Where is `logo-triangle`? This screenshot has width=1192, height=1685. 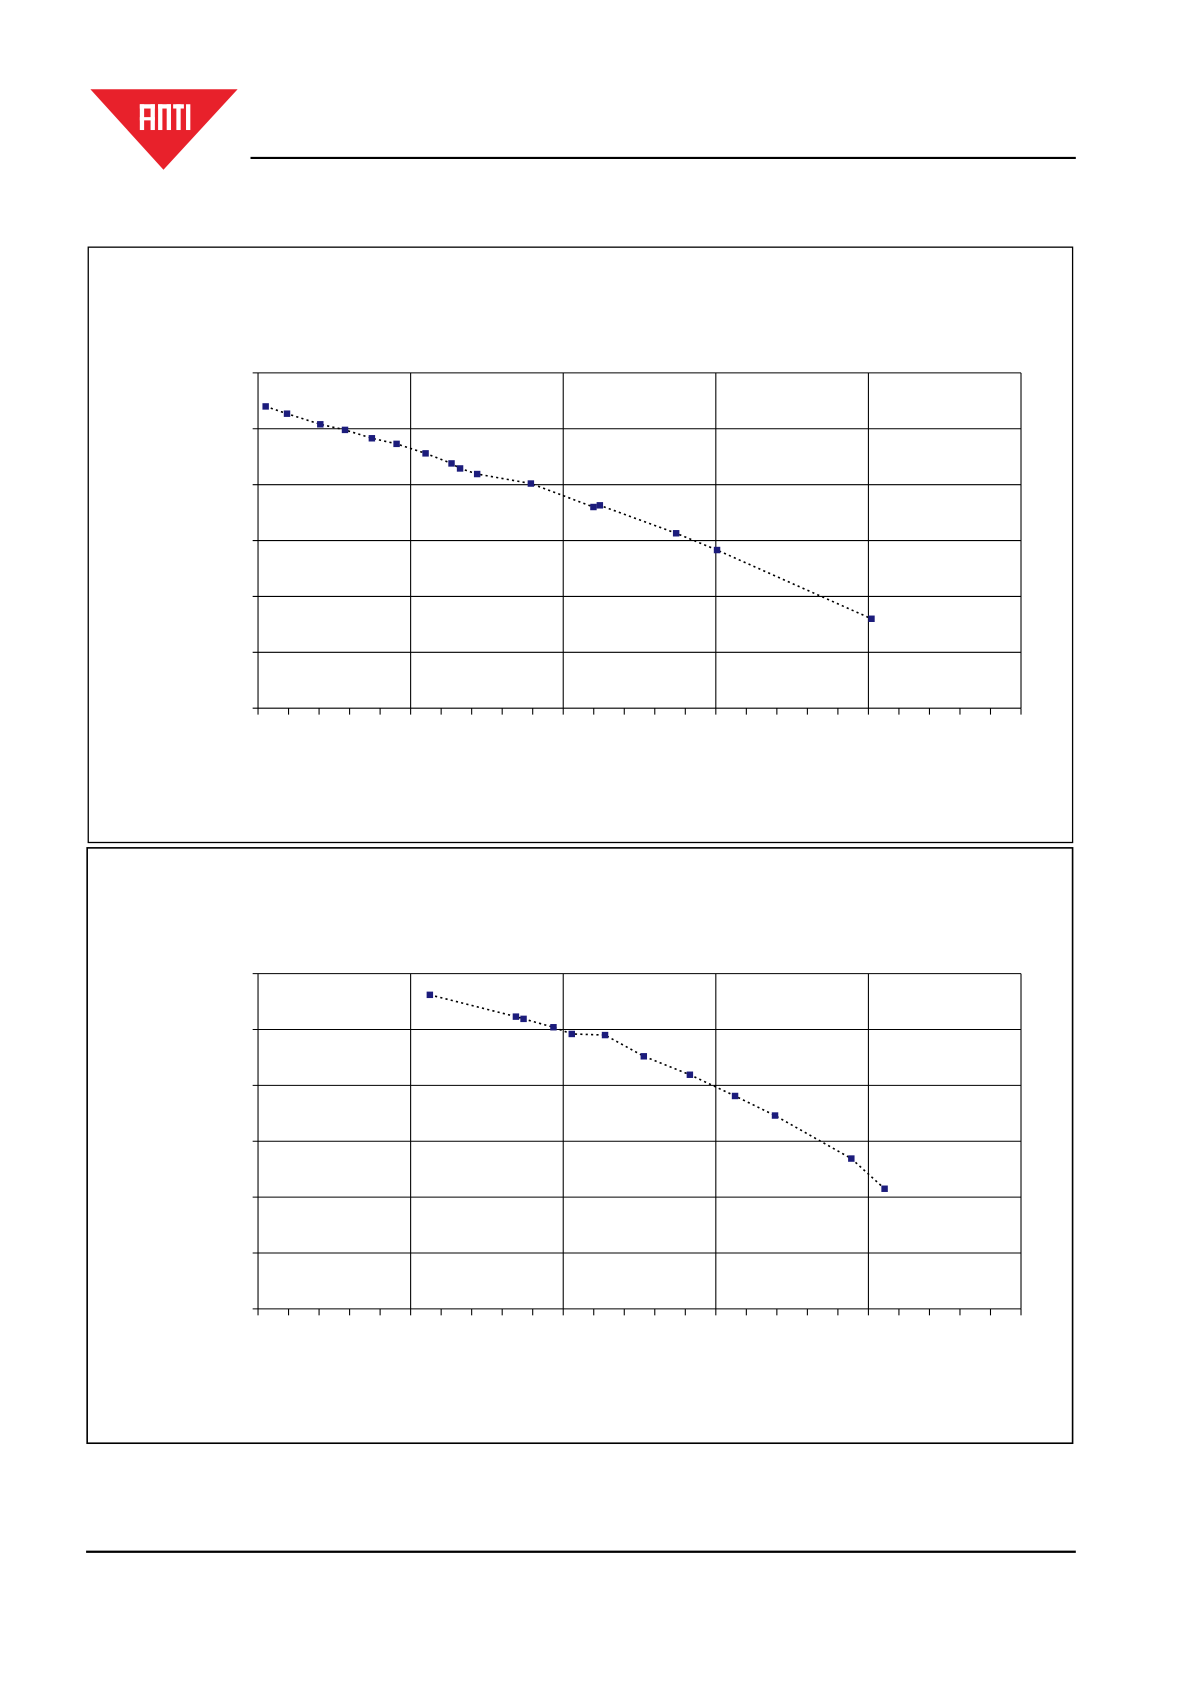
logo-triangle is located at coordinates (164, 129).